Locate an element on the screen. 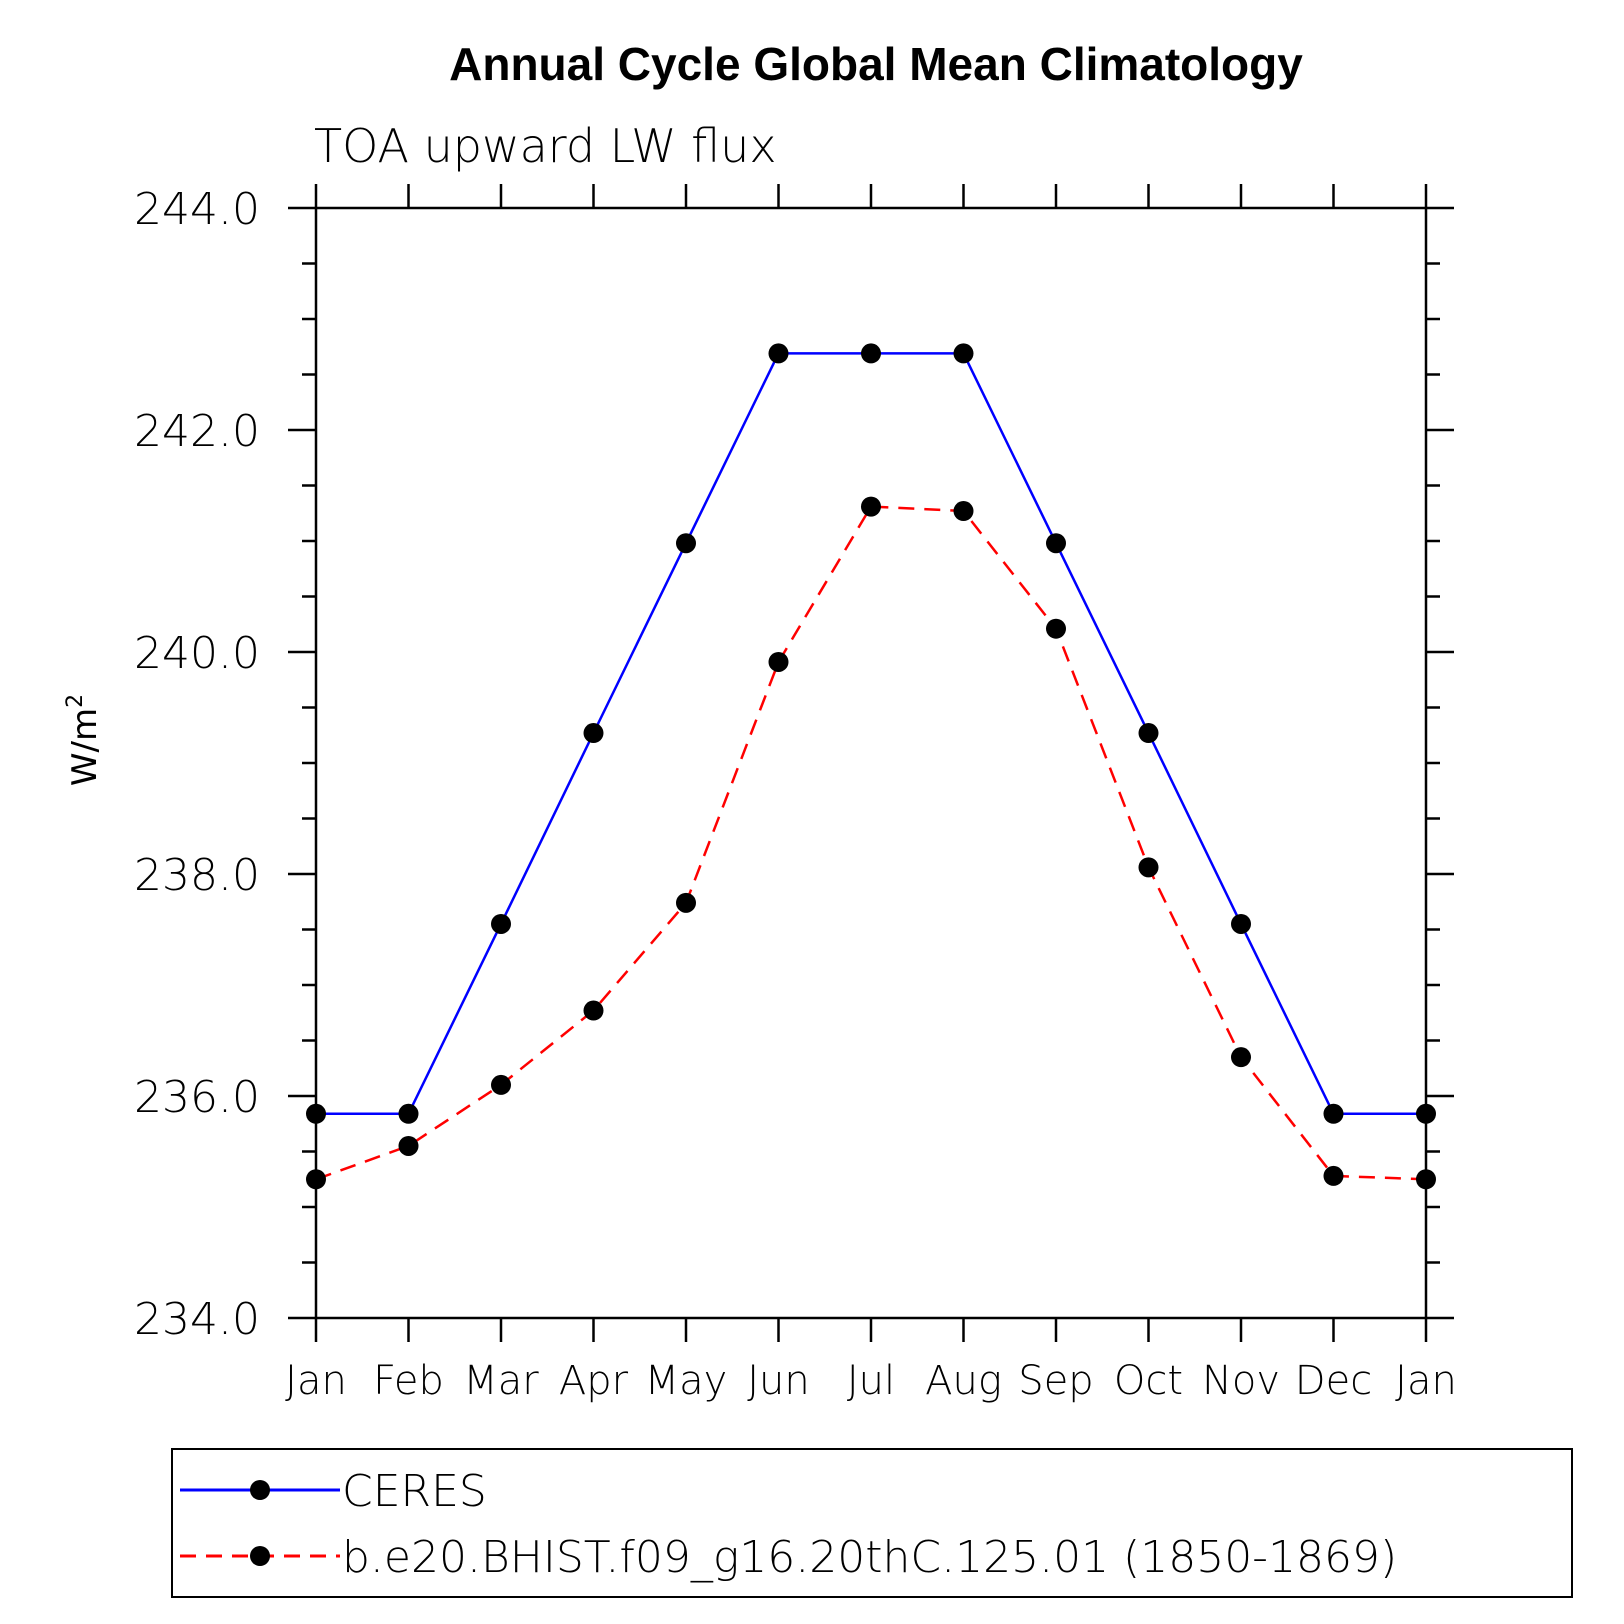  y-axis-label-main: W/m is located at coordinates (85, 747).